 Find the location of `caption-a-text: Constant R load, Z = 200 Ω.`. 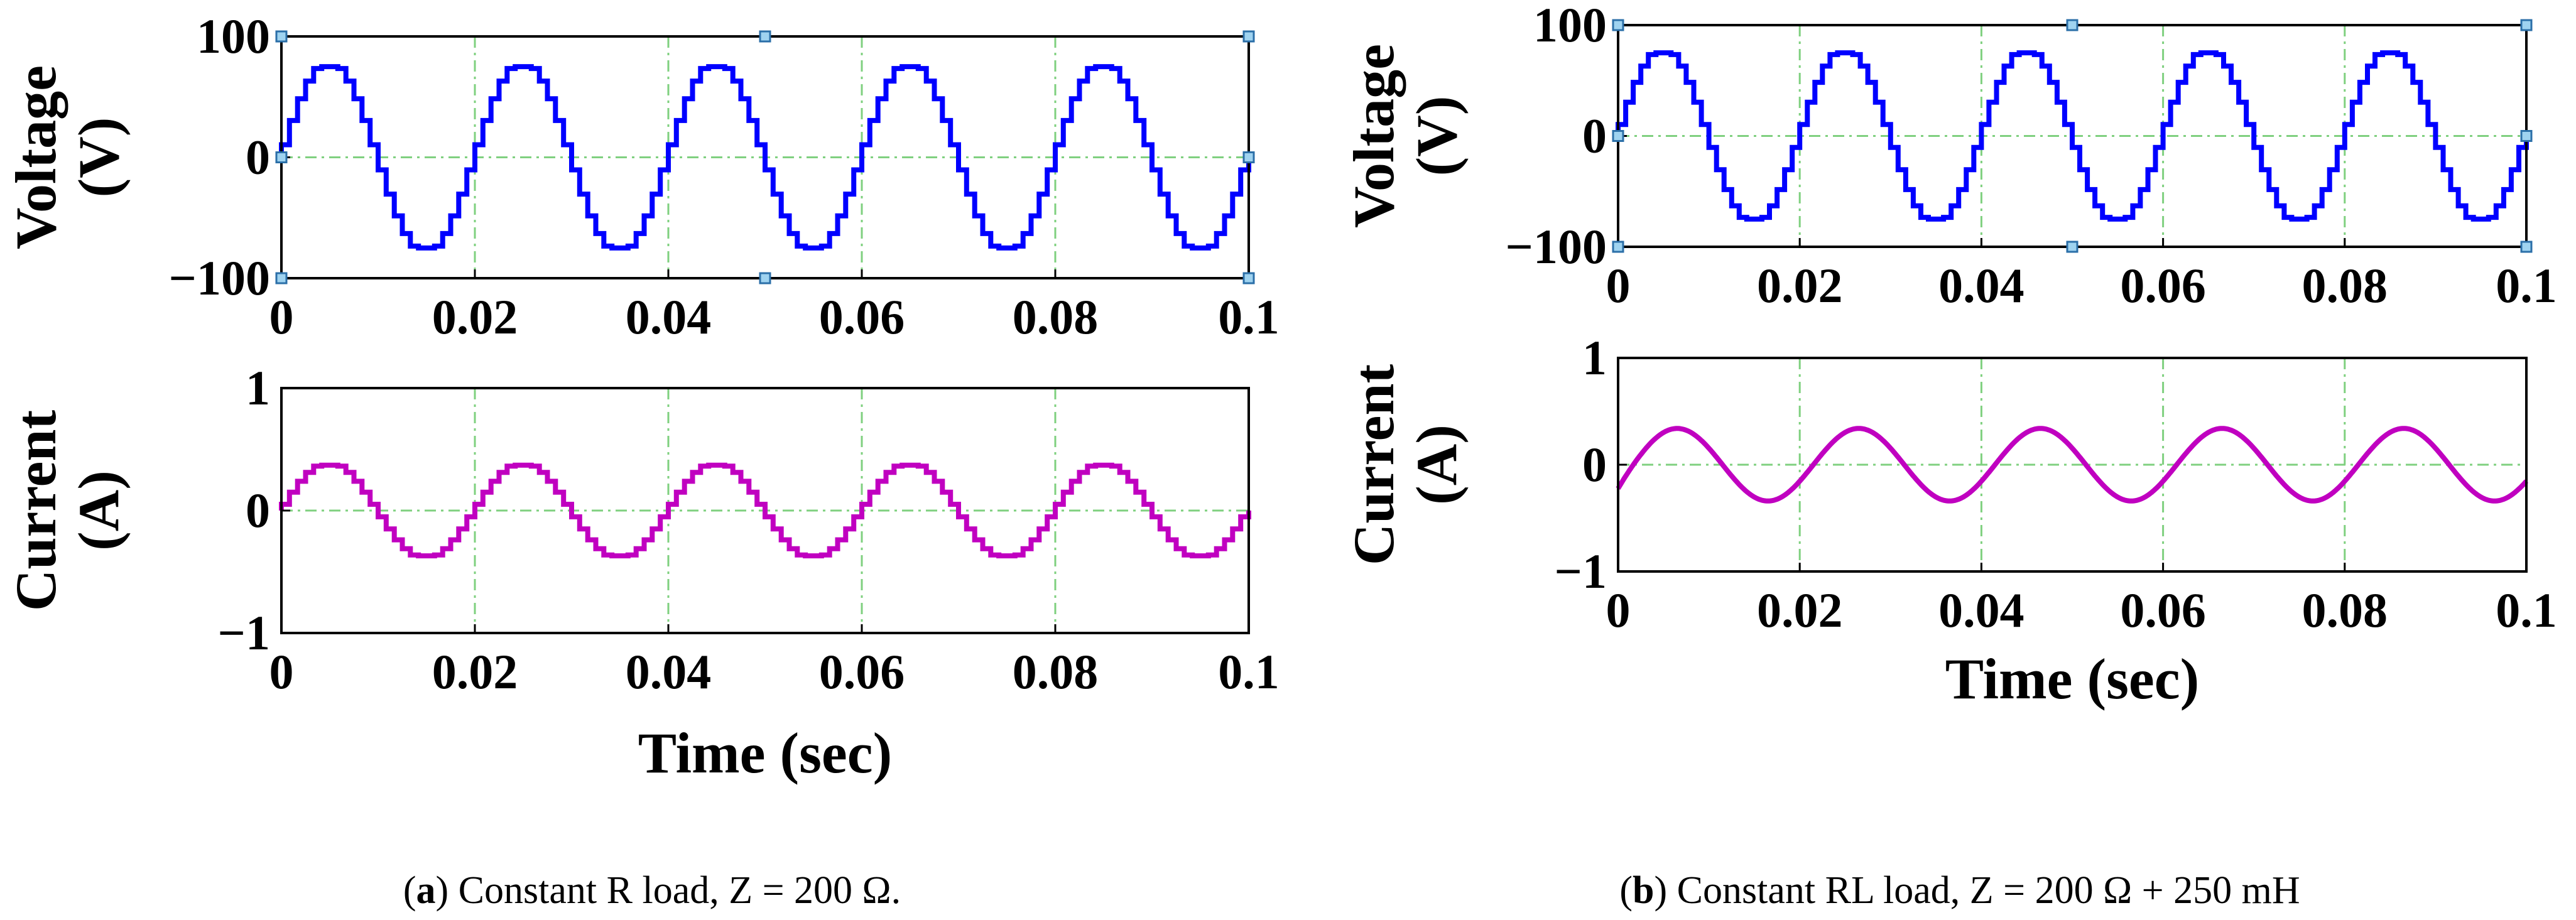

caption-a-text: Constant R load, Z = 200 Ω. is located at coordinates (675, 891).